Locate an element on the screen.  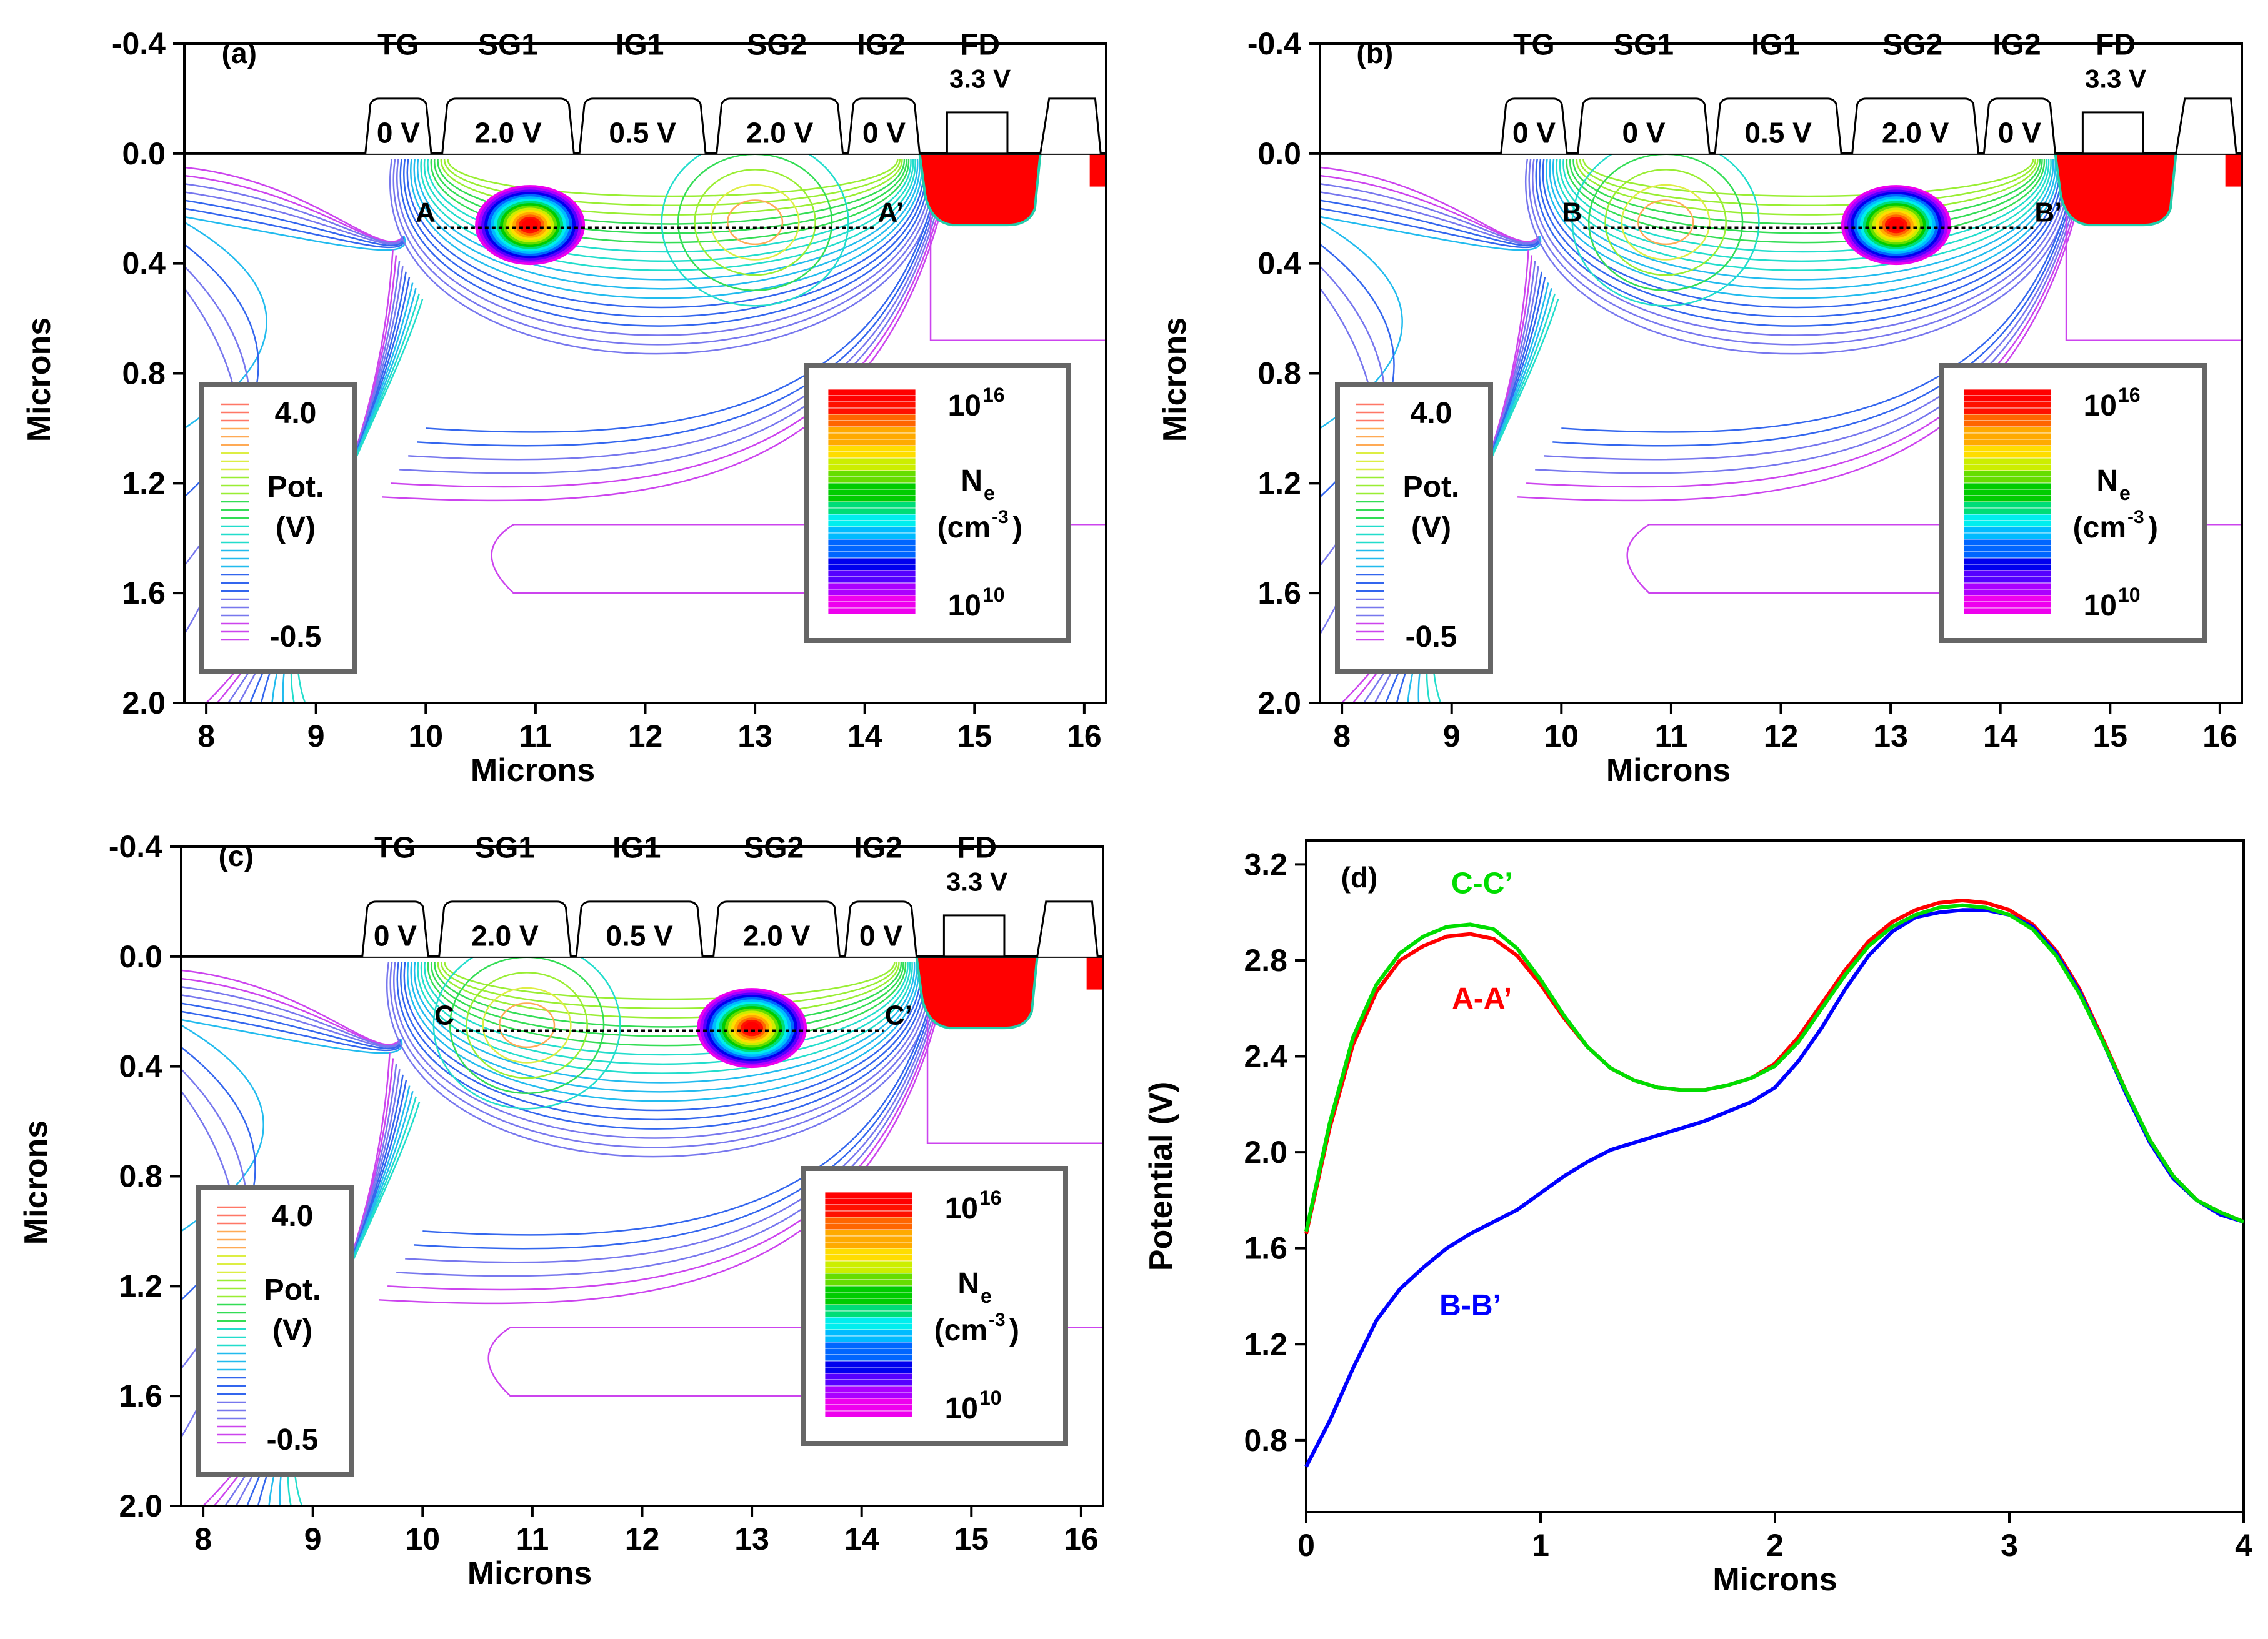
cut-label-end: C’ is located at coordinates (899, 1015).